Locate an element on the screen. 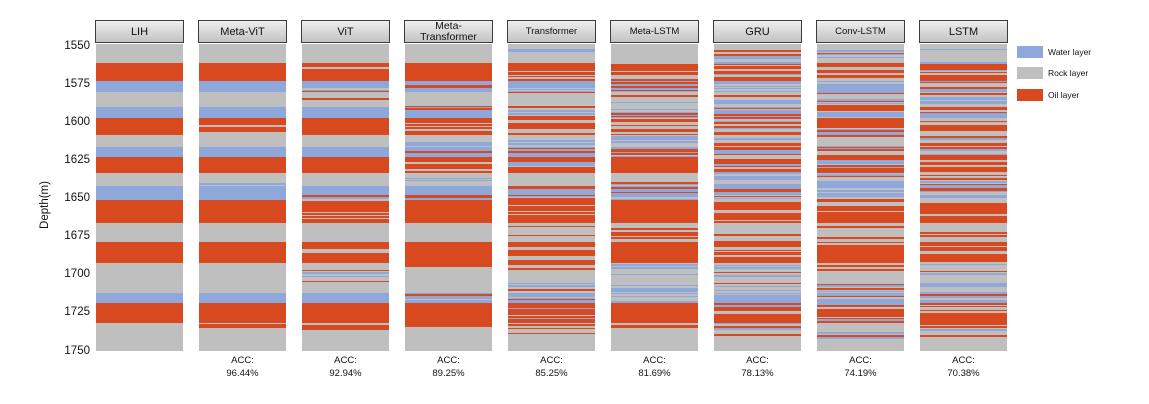  y-tick-label: 1700 is located at coordinates (77, 274).